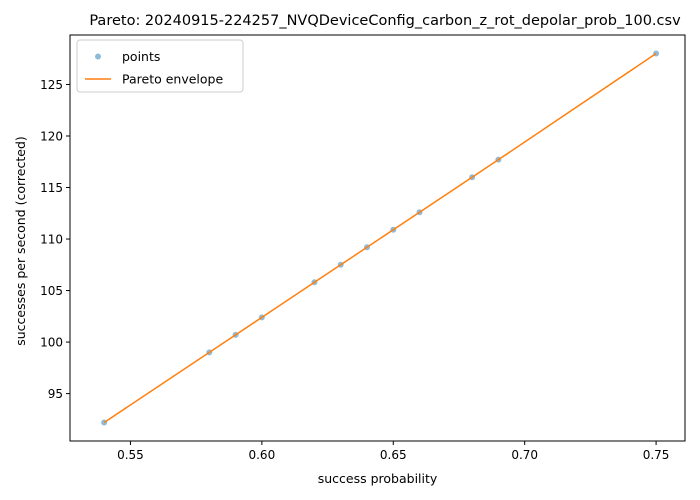 This screenshot has width=700, height=500. I want to click on y-tick-label: 110, so click(51, 240).